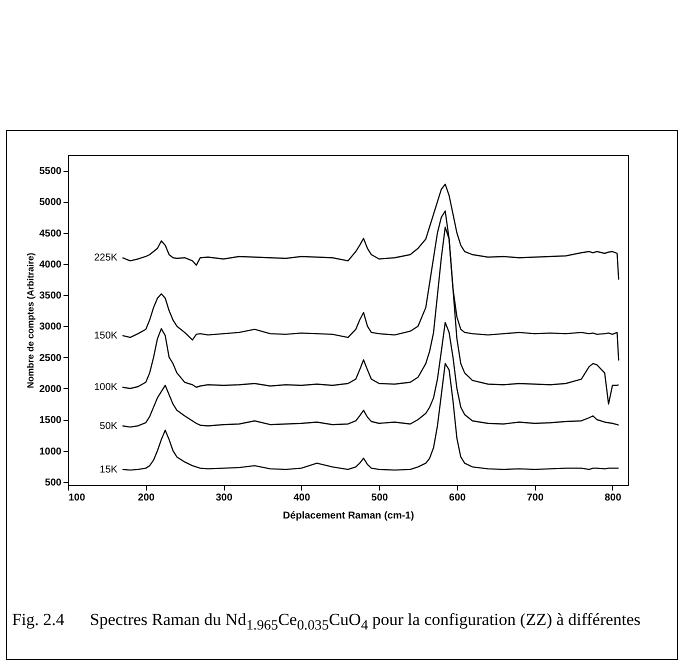 The width and height of the screenshot is (690, 664). What do you see at coordinates (53, 482) in the screenshot?
I see `y-tick-label: 500` at bounding box center [53, 482].